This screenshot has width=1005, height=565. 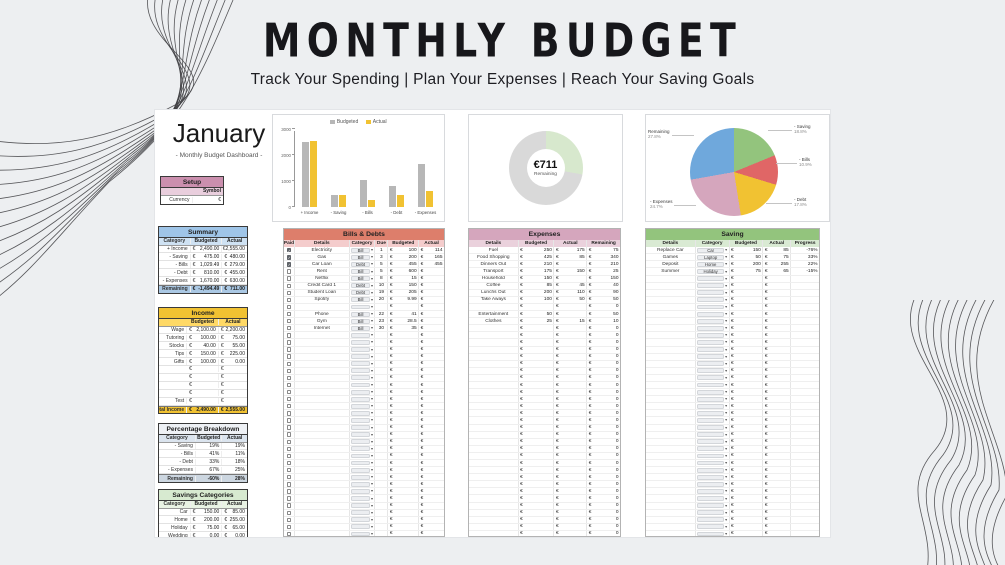 I want to click on category-dropdown: Laptop, so click(x=712, y=257).